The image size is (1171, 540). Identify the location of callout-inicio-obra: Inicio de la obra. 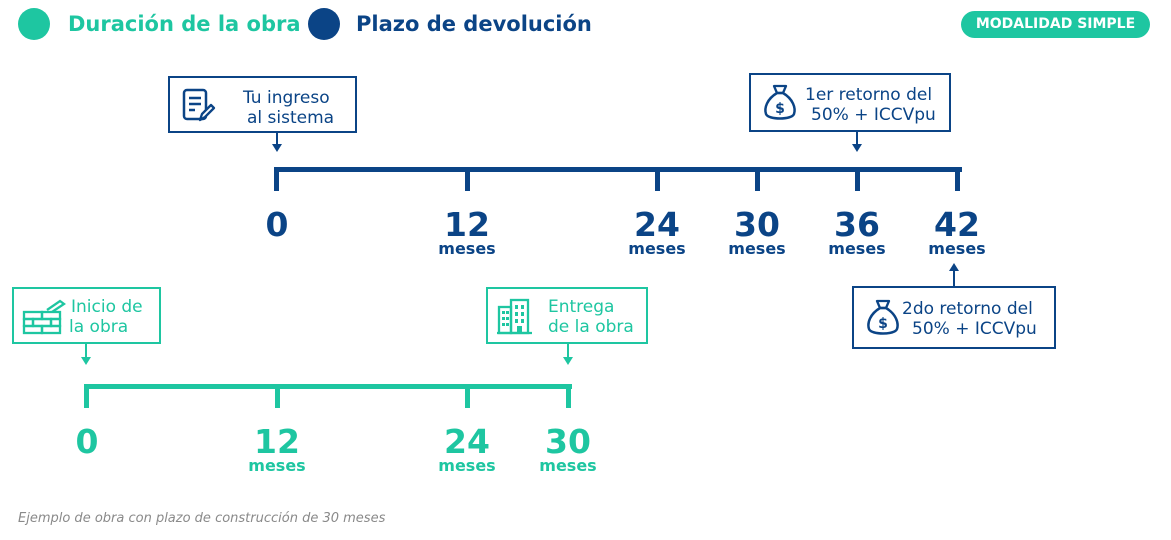
(86, 315).